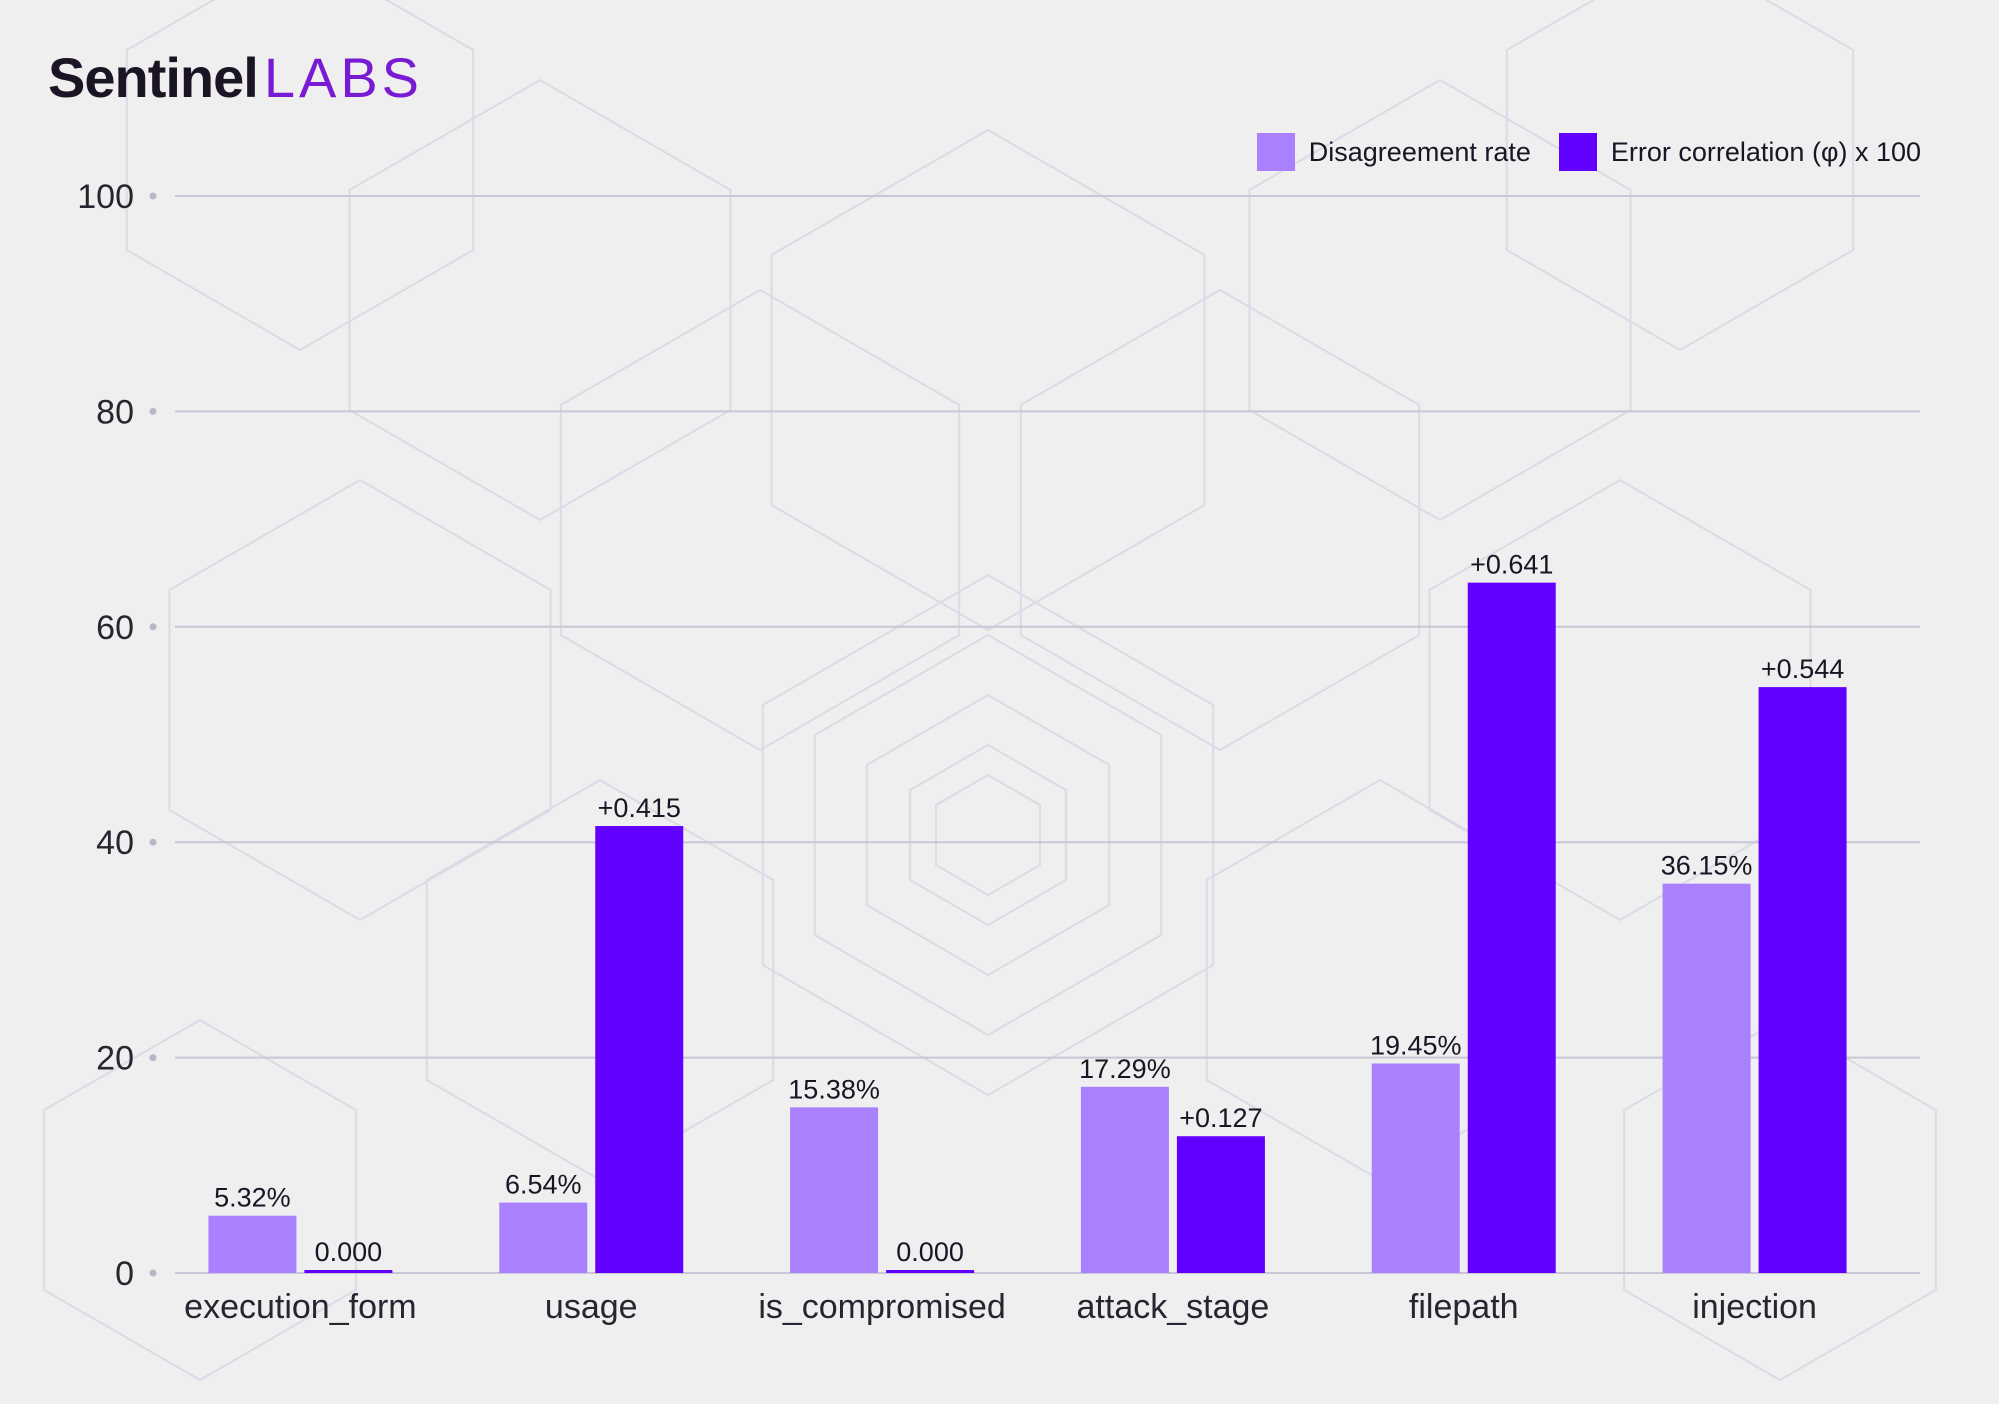 This screenshot has width=1999, height=1404. Describe the element at coordinates (591, 1307) in the screenshot. I see `x-category-label: usage` at that location.